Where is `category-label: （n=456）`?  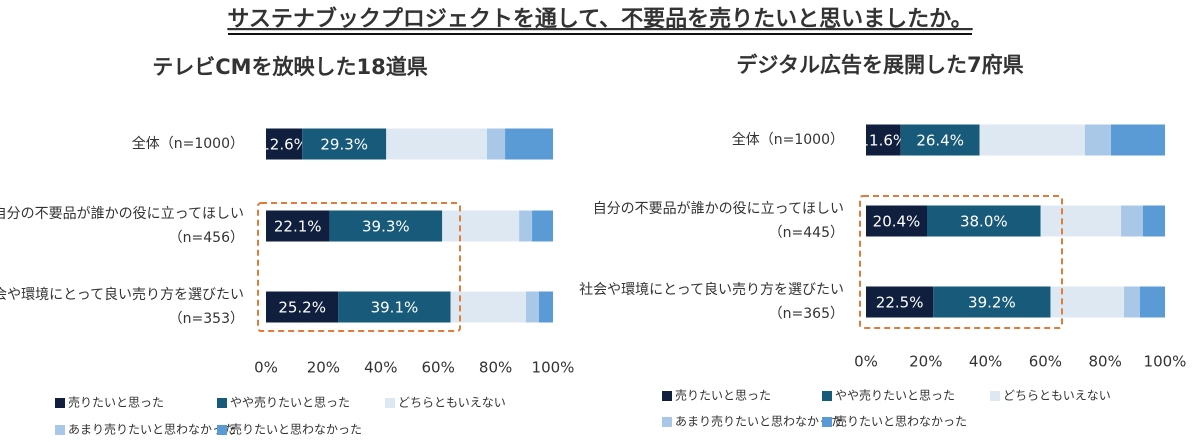 category-label: （n=456） is located at coordinates (206, 238).